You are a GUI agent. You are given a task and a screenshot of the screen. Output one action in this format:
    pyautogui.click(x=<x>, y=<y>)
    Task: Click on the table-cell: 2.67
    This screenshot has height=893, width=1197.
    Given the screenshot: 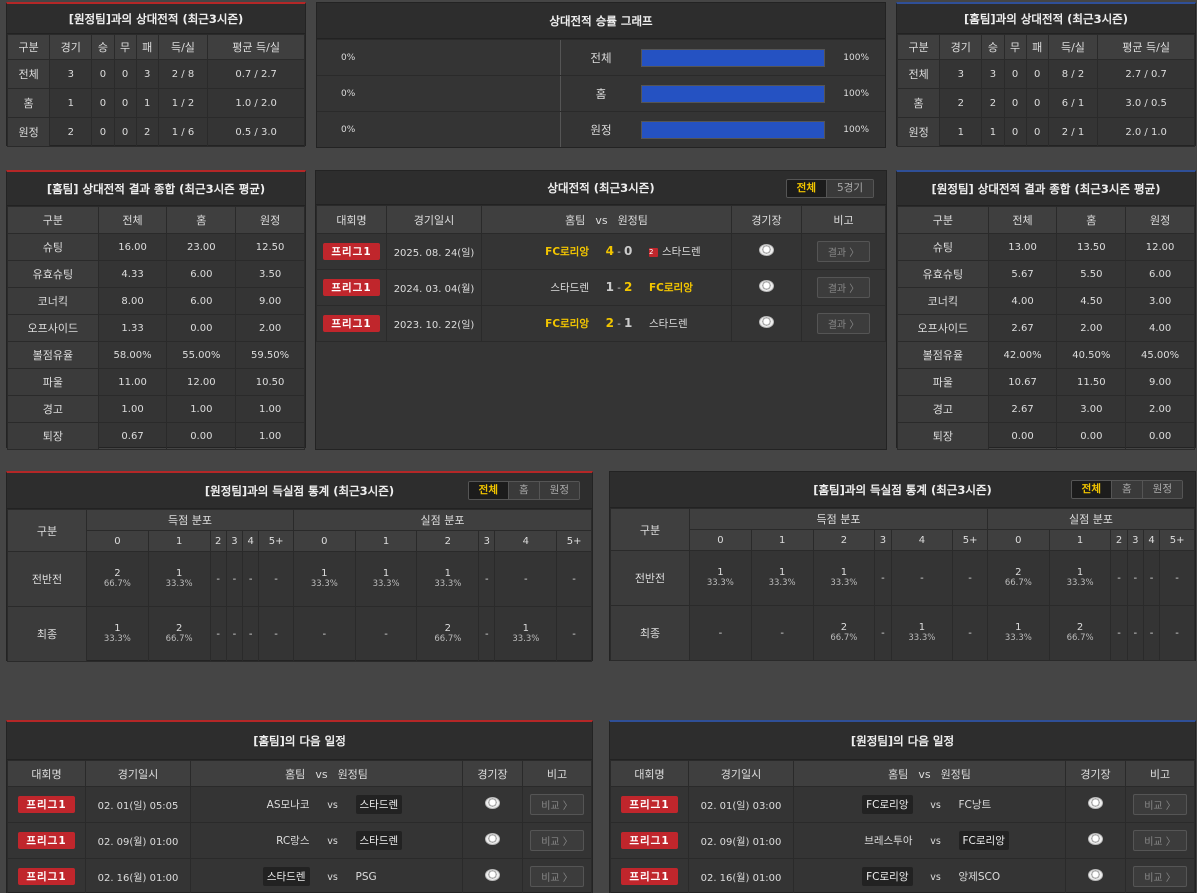 What is the action you would take?
    pyautogui.click(x=1022, y=328)
    